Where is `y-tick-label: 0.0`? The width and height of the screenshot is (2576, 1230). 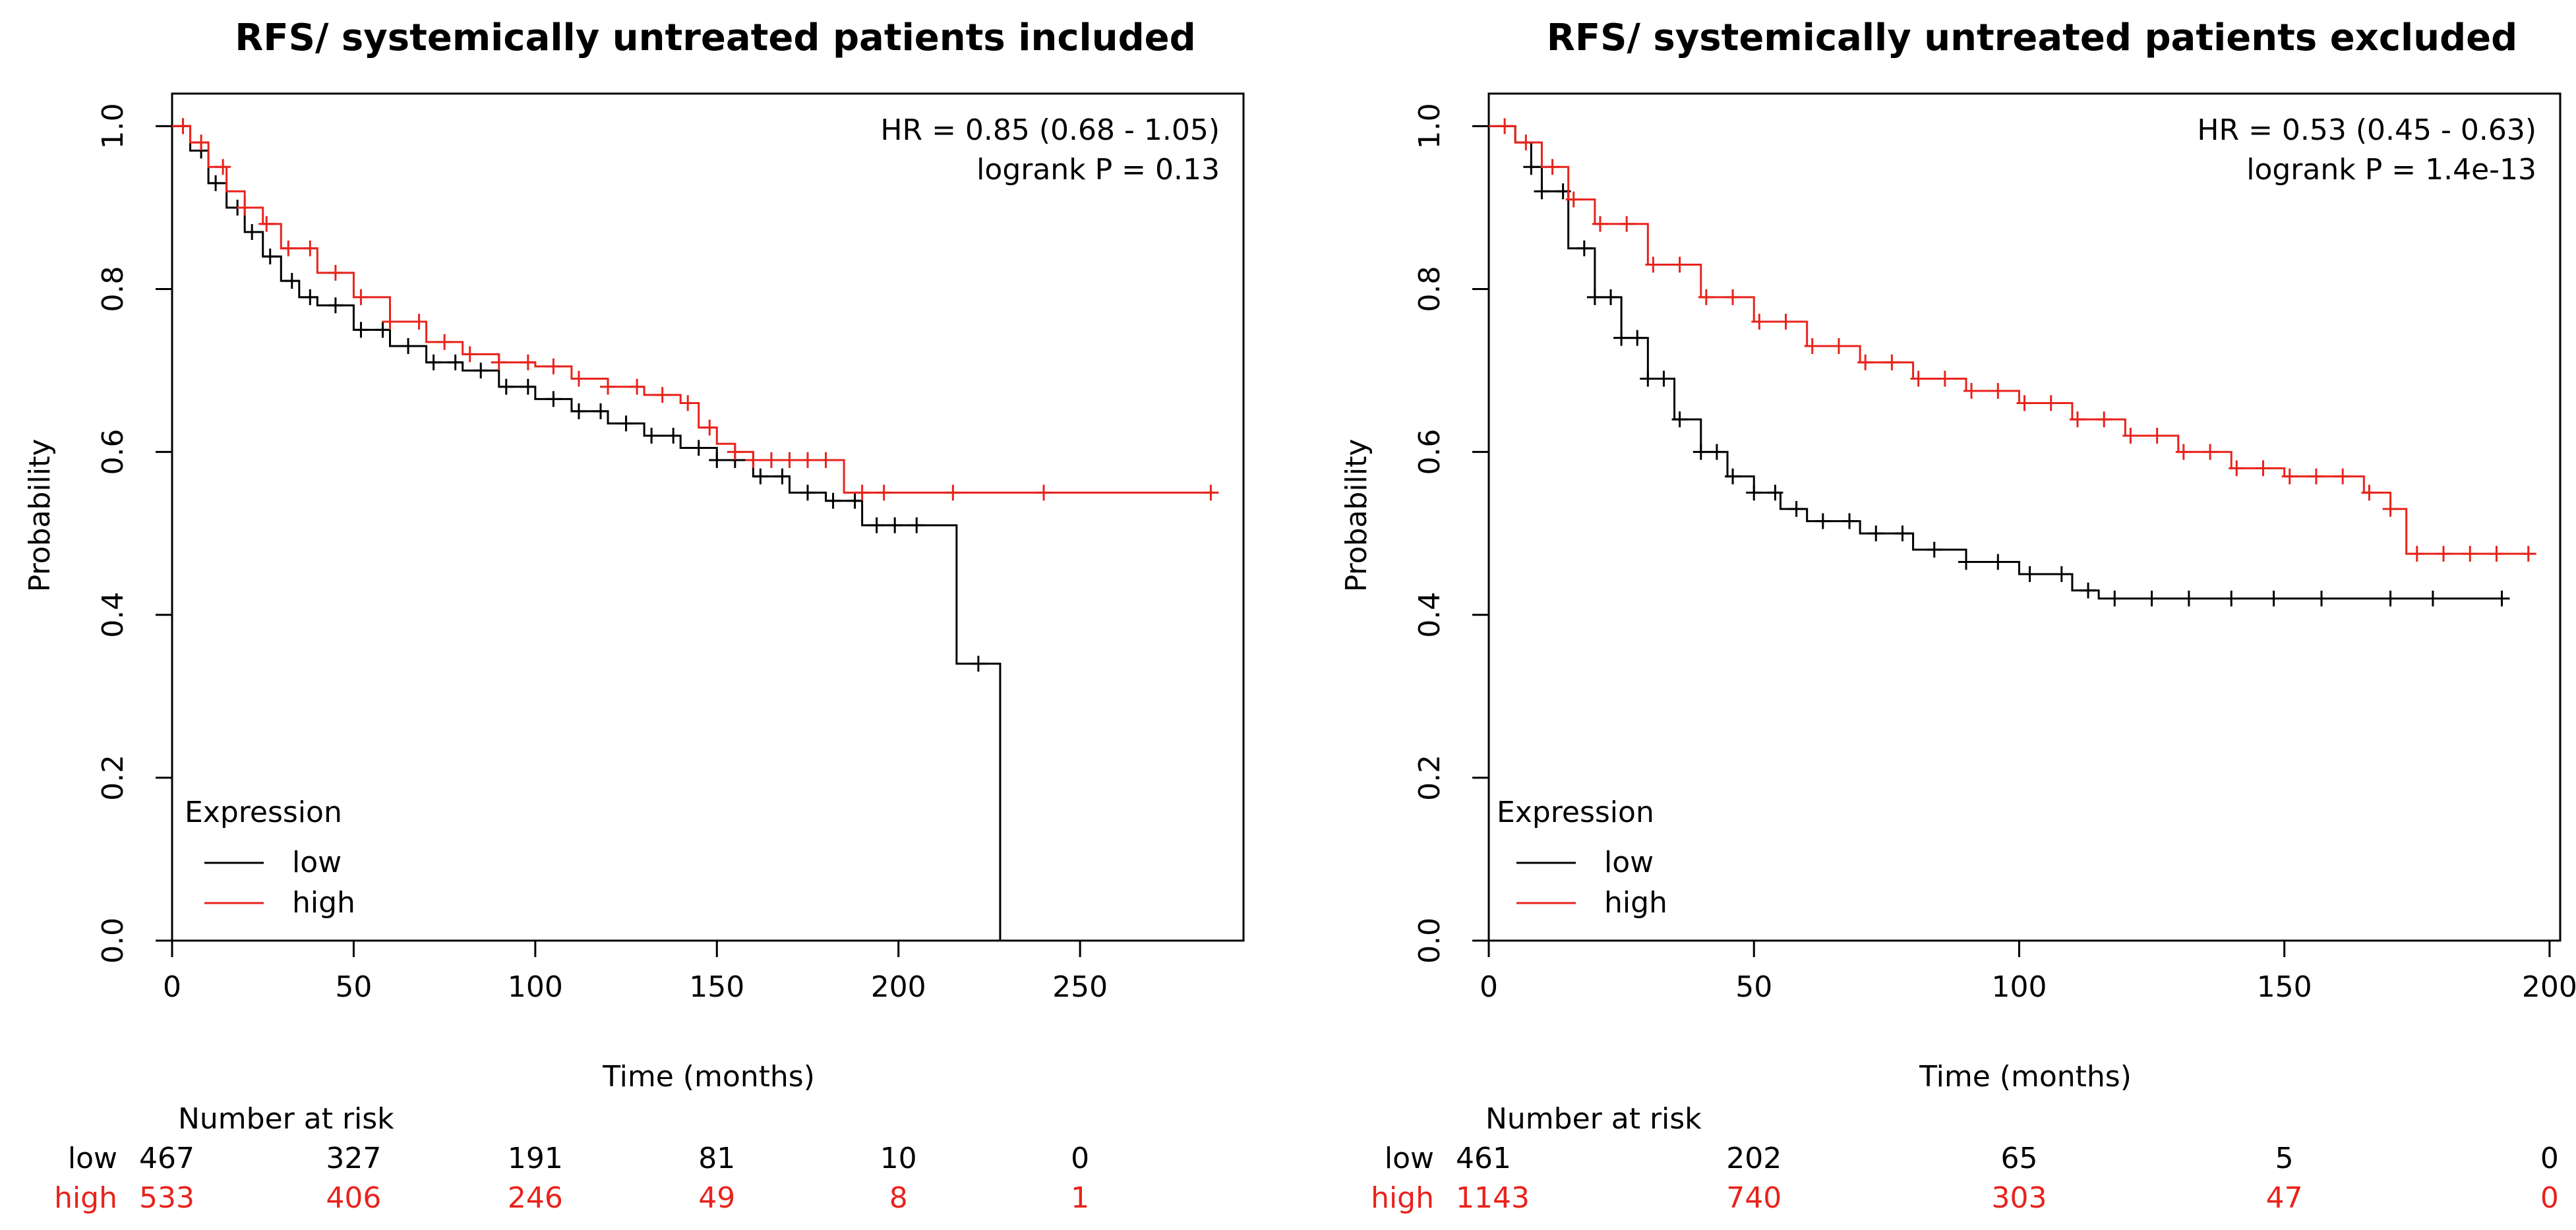 y-tick-label: 0.0 is located at coordinates (113, 941).